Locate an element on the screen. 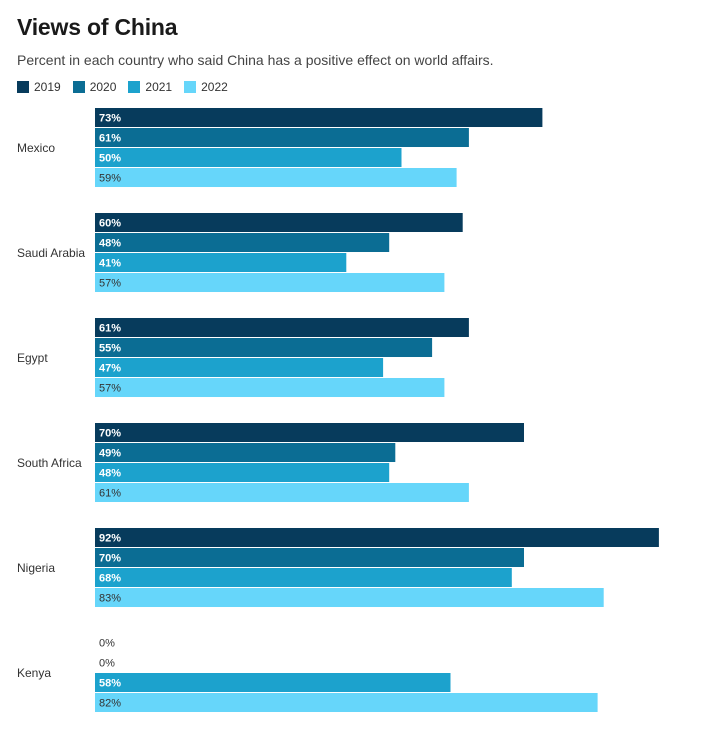 The height and width of the screenshot is (729, 712). bar-value-label: 59% is located at coordinates (110, 179).